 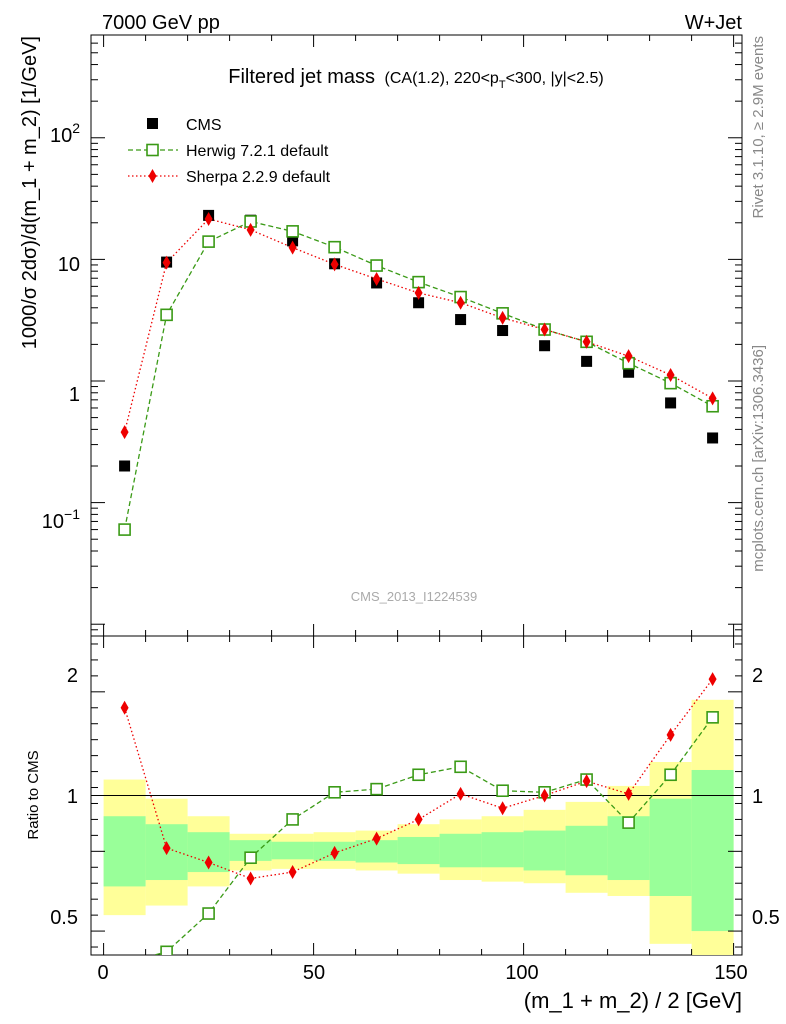 I want to click on ratio-tick-label-1: 1, so click(x=72, y=797).